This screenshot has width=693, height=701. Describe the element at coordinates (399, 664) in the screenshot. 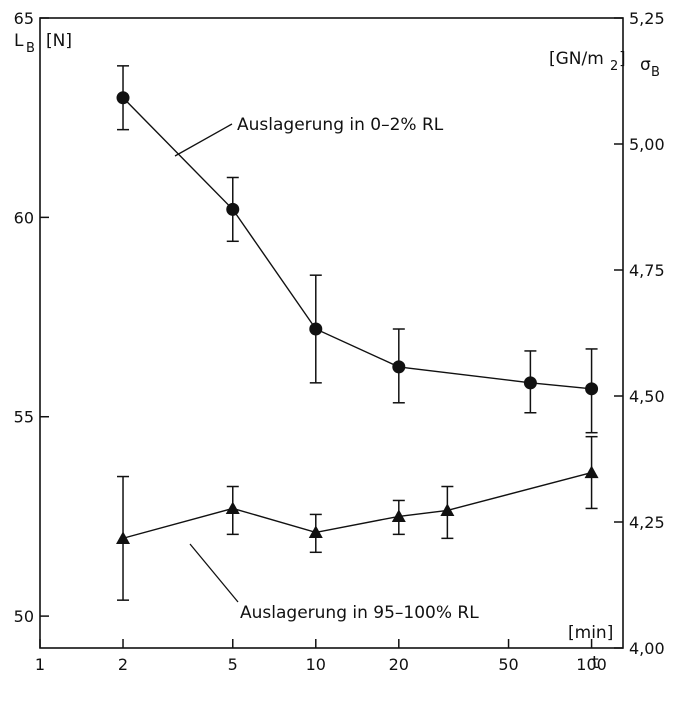

I see `x-tick-label: 20` at that location.